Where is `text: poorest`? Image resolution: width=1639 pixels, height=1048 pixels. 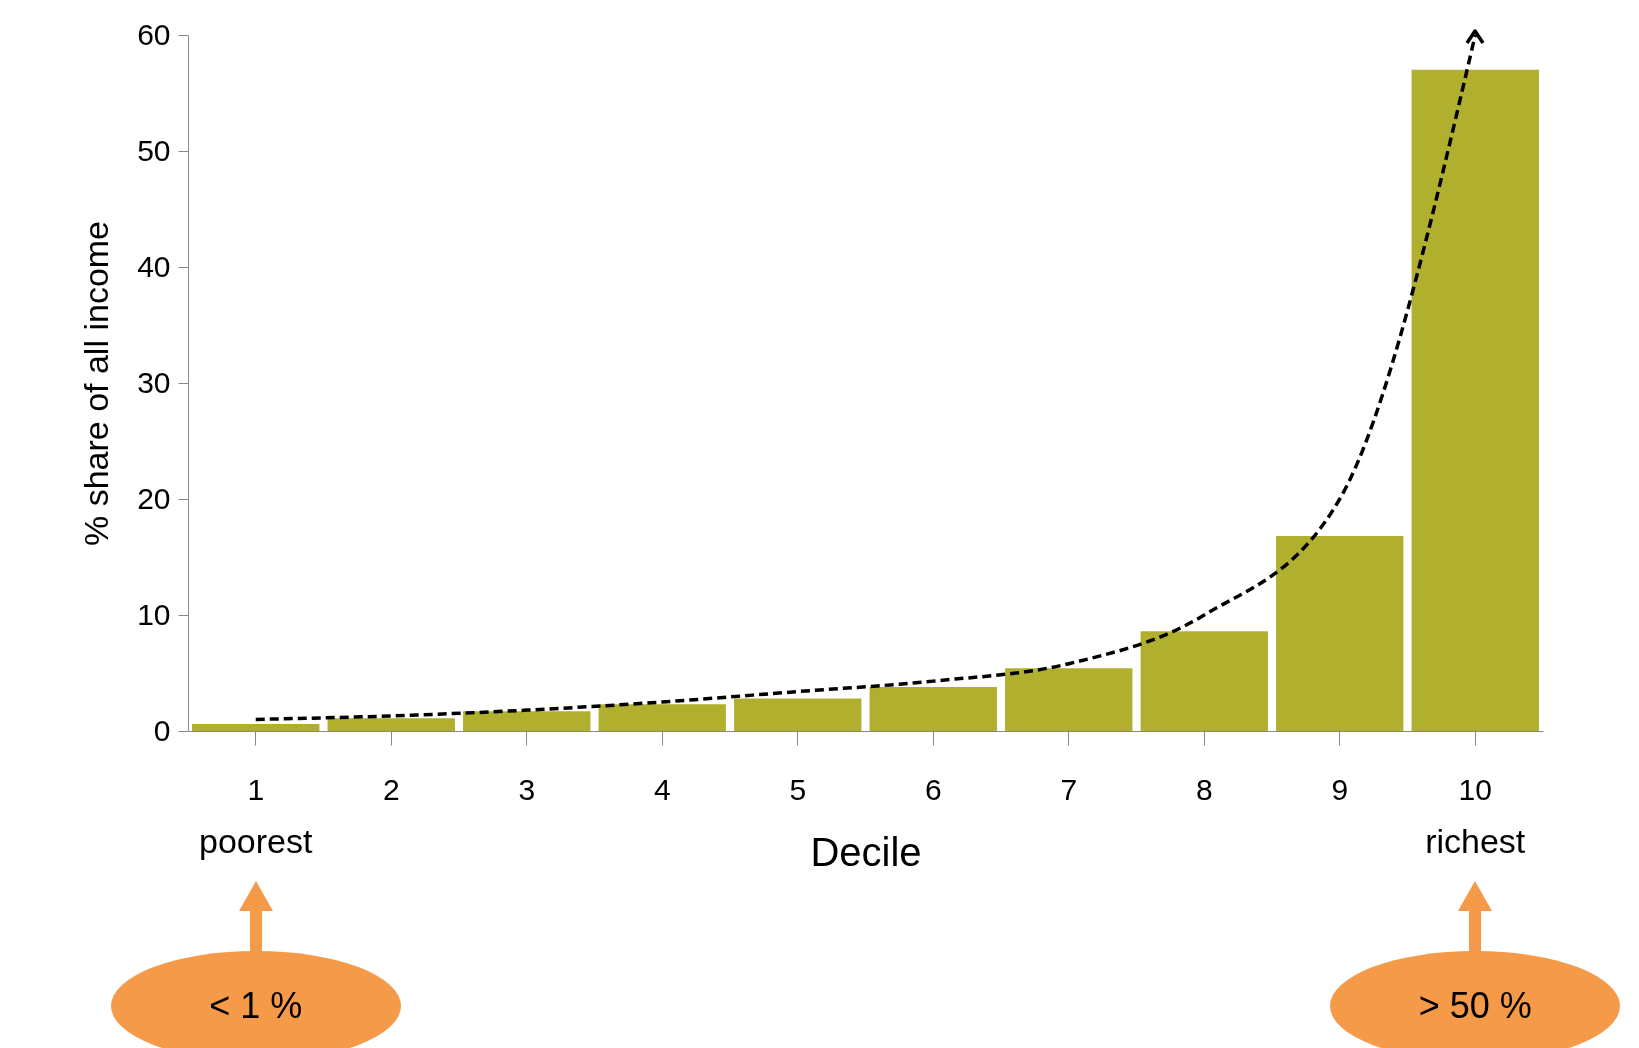
text: poorest is located at coordinates (256, 841).